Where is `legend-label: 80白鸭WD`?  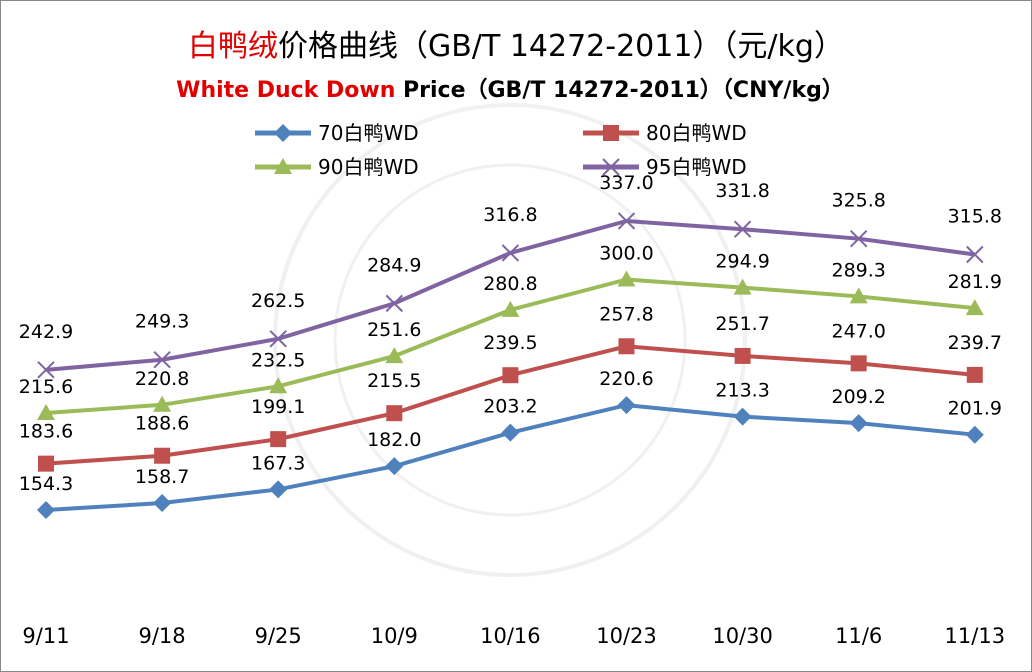 legend-label: 80白鸭WD is located at coordinates (696, 133).